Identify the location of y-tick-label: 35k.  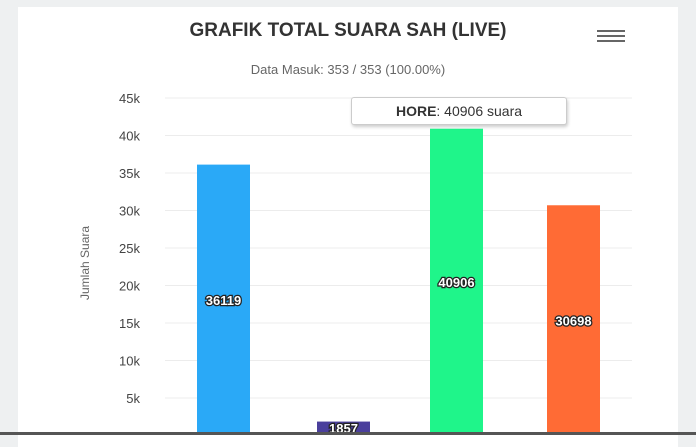
(129, 173).